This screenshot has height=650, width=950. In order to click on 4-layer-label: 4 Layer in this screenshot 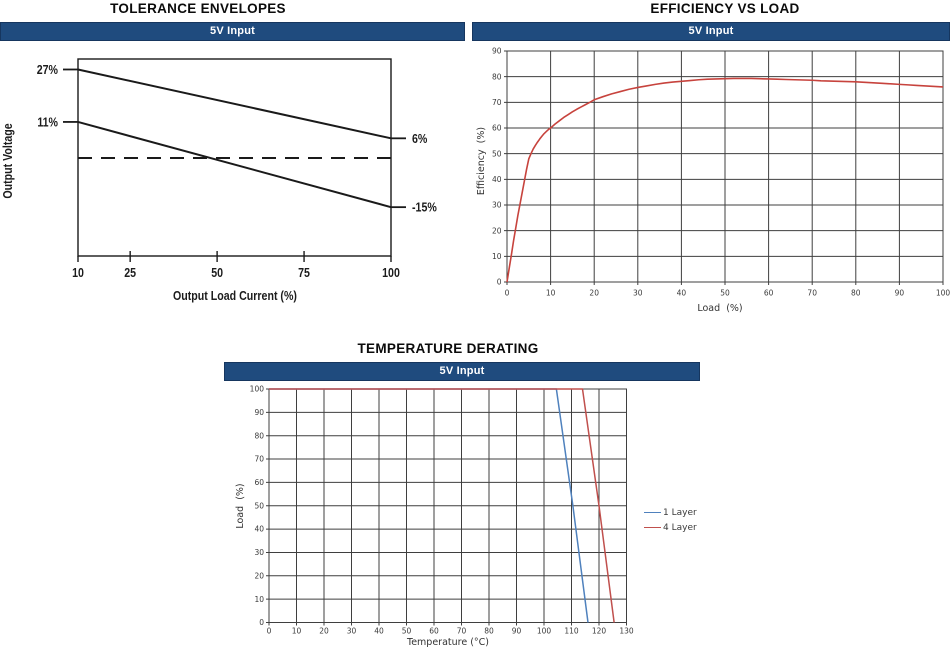, I will do `click(680, 527)`.